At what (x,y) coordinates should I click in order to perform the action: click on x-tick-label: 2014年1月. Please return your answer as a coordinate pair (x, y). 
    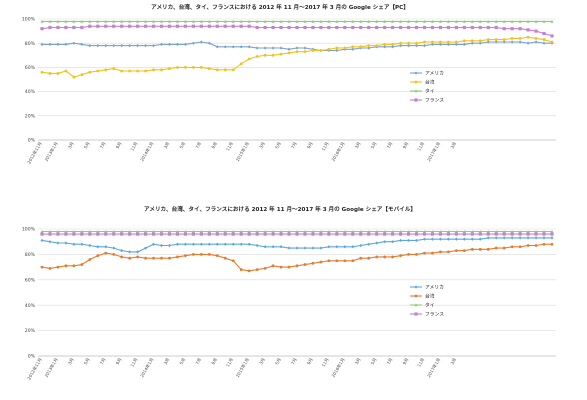
    Looking at the image, I should click on (146, 368).